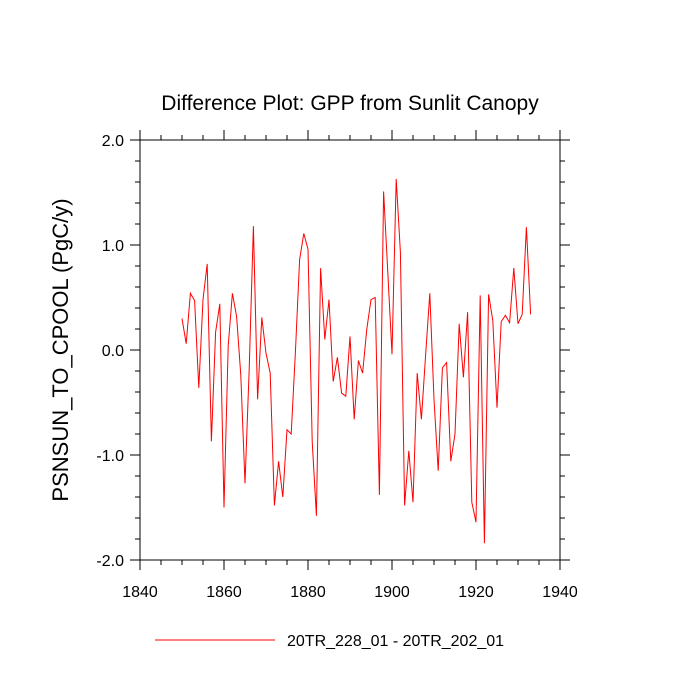 This screenshot has height=700, width=700. Describe the element at coordinates (350, 592) in the screenshot. I see `x-tick-labels: 1840 1860 1880 1900 1920 1940` at that location.